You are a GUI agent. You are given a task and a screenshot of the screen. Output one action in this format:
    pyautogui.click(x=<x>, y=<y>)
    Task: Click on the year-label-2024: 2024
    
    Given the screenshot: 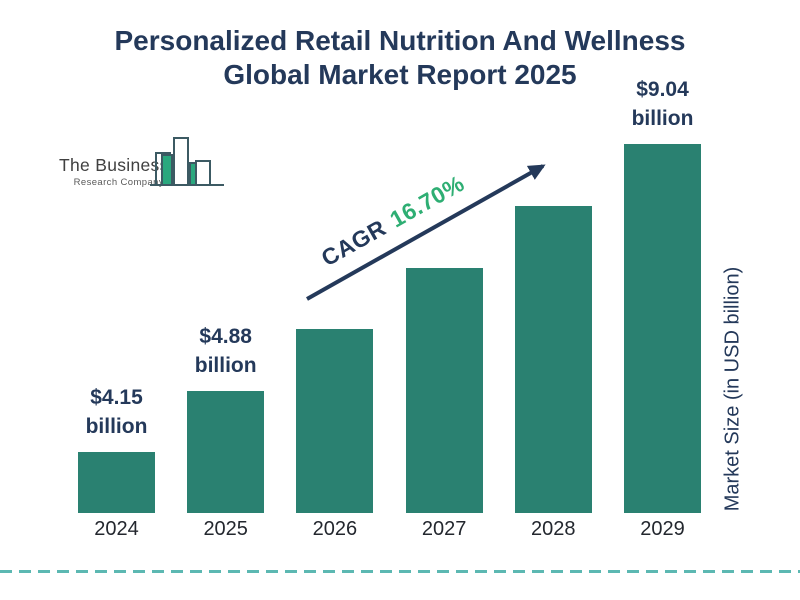 What is the action you would take?
    pyautogui.click(x=116, y=529)
    